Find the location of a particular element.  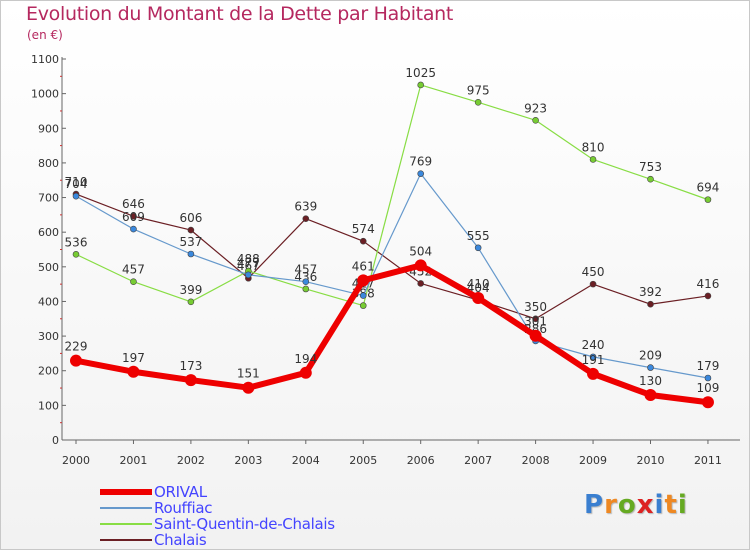

x-tick-label: 2008 is located at coordinates (536, 460).